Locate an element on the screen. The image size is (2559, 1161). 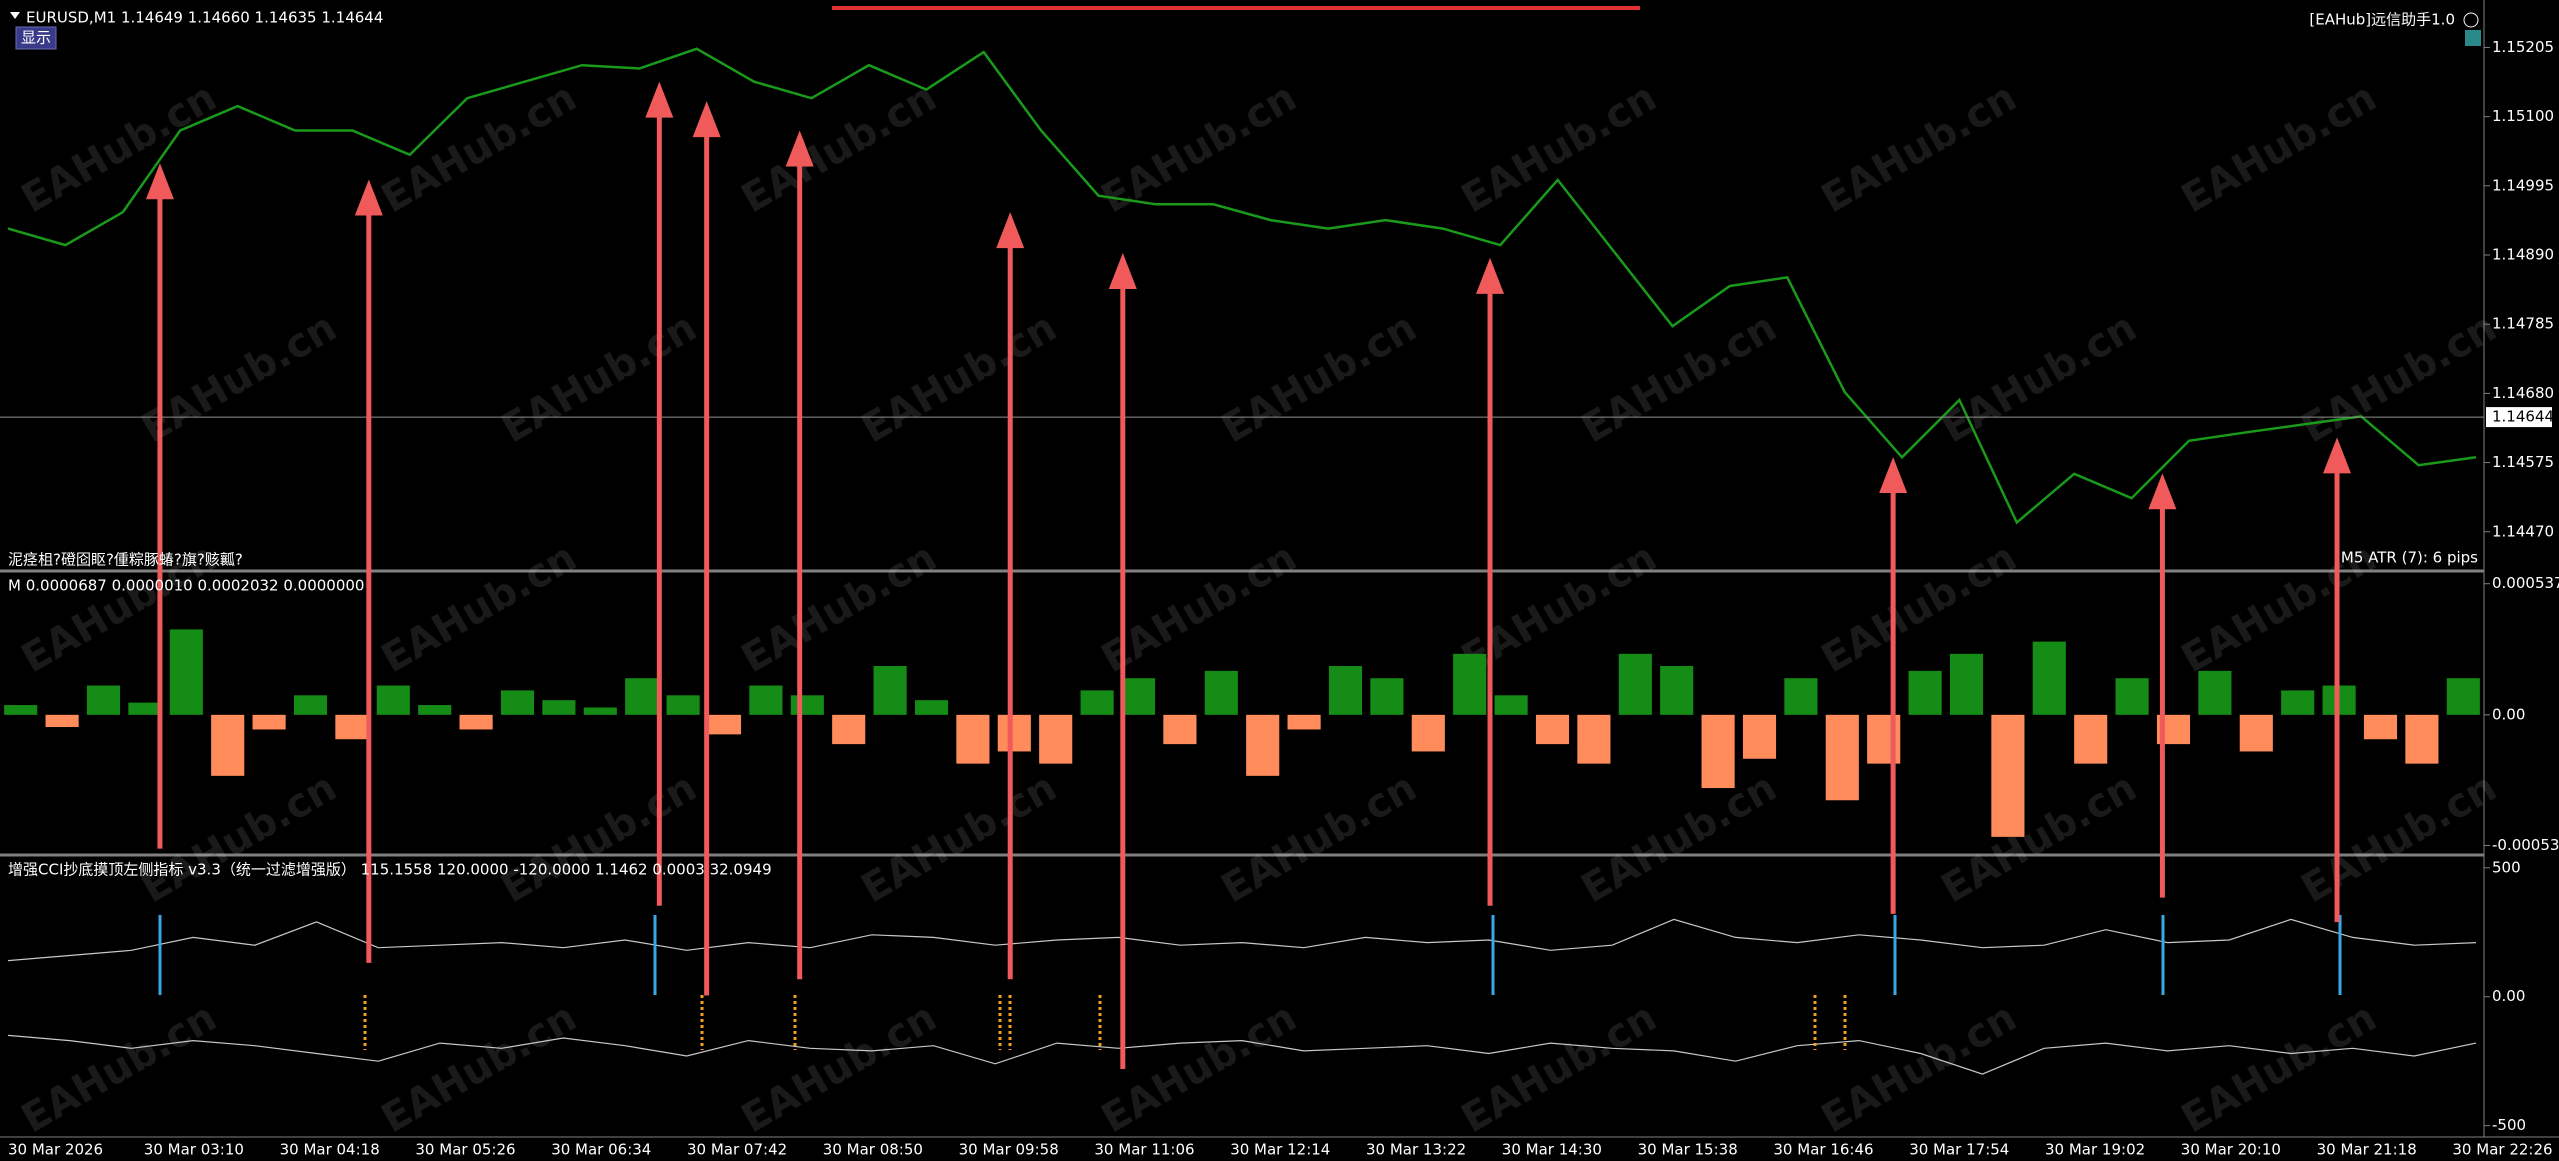
y-tick-label: 1.15205 is located at coordinates (2523, 47).